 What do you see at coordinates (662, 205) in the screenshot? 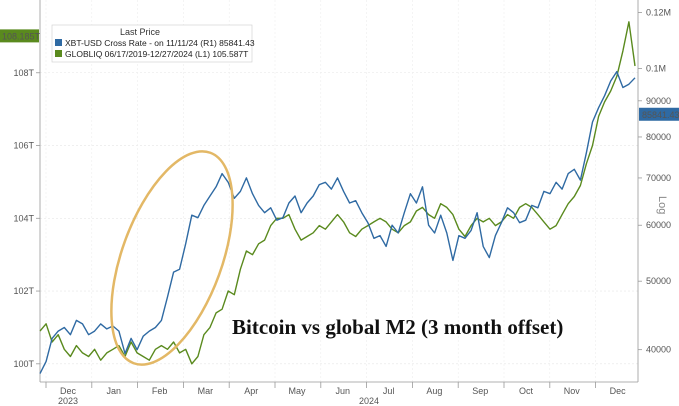
I see `right-axis-label: Log` at bounding box center [662, 205].